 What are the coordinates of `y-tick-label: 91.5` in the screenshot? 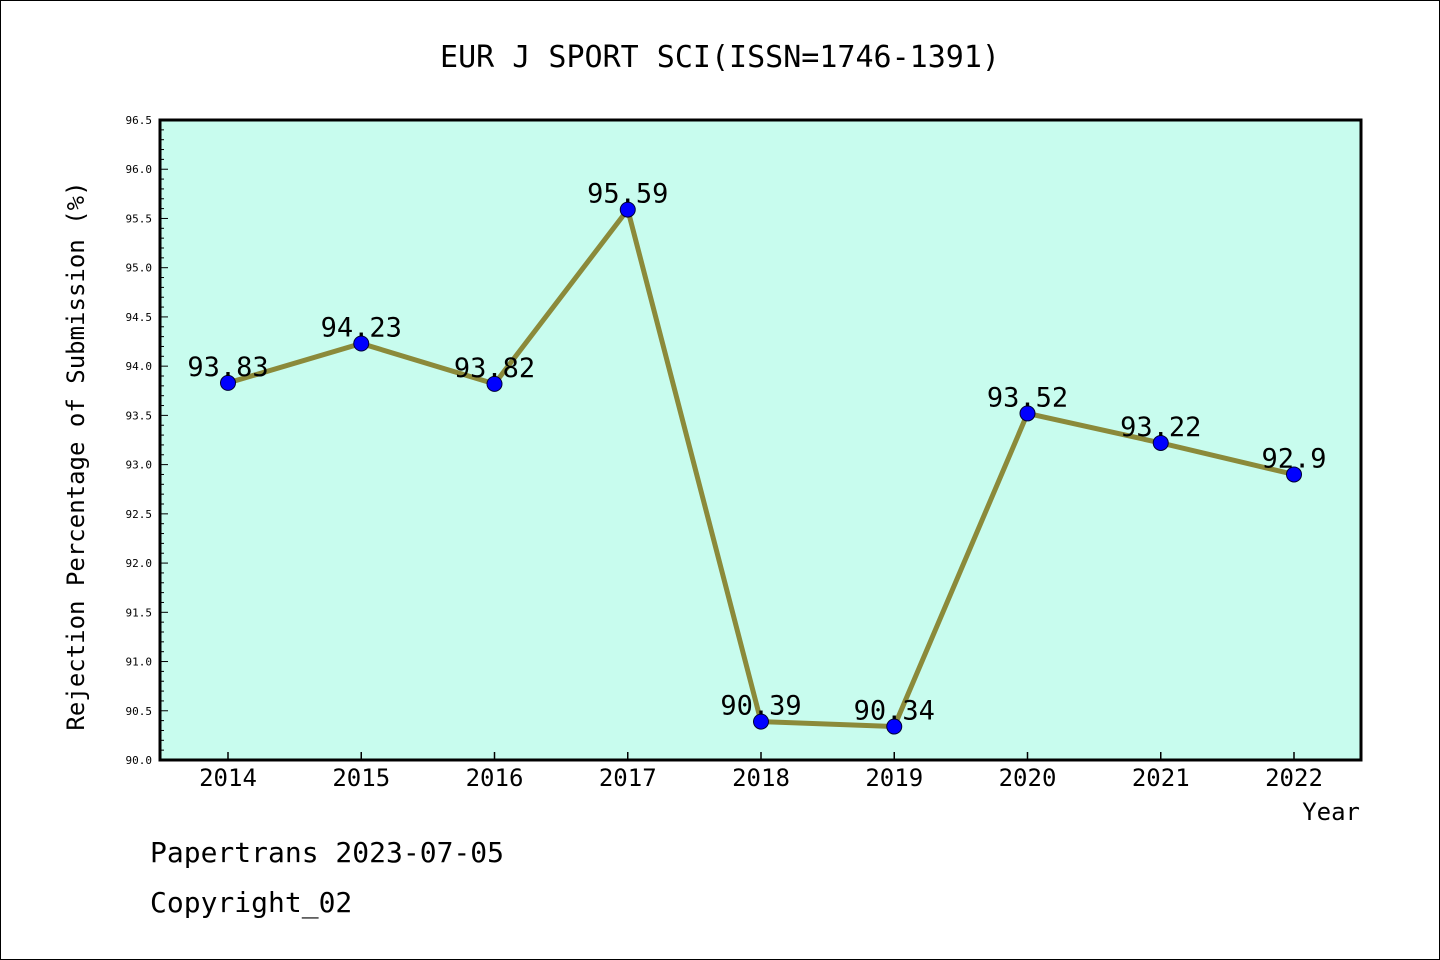 It's located at (139, 612).